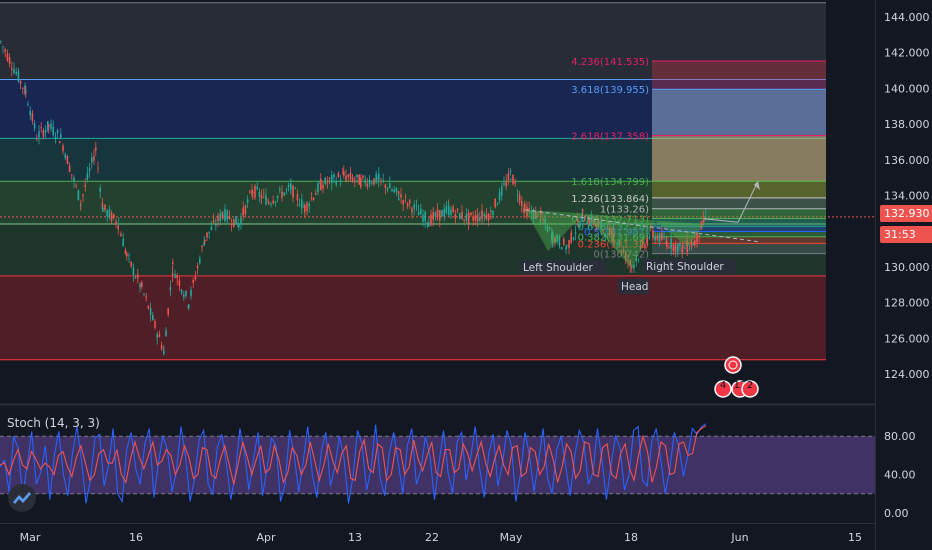 The image size is (932, 550). I want to click on projection-arrow, so click(731, 202).